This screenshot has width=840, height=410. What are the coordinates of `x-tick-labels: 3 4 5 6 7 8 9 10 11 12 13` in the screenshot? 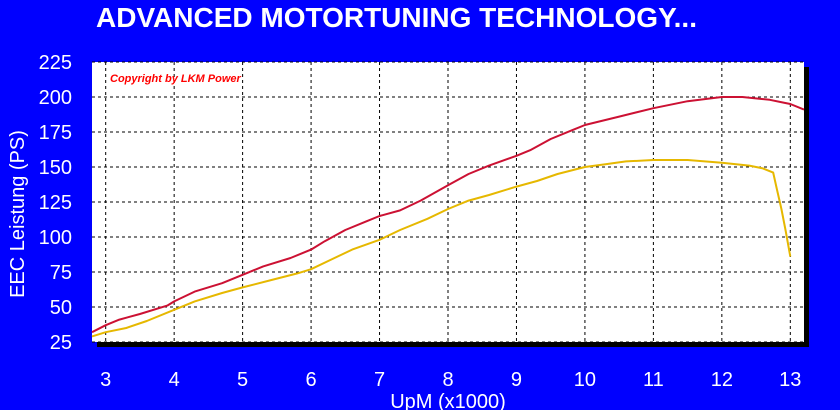 It's located at (450, 380).